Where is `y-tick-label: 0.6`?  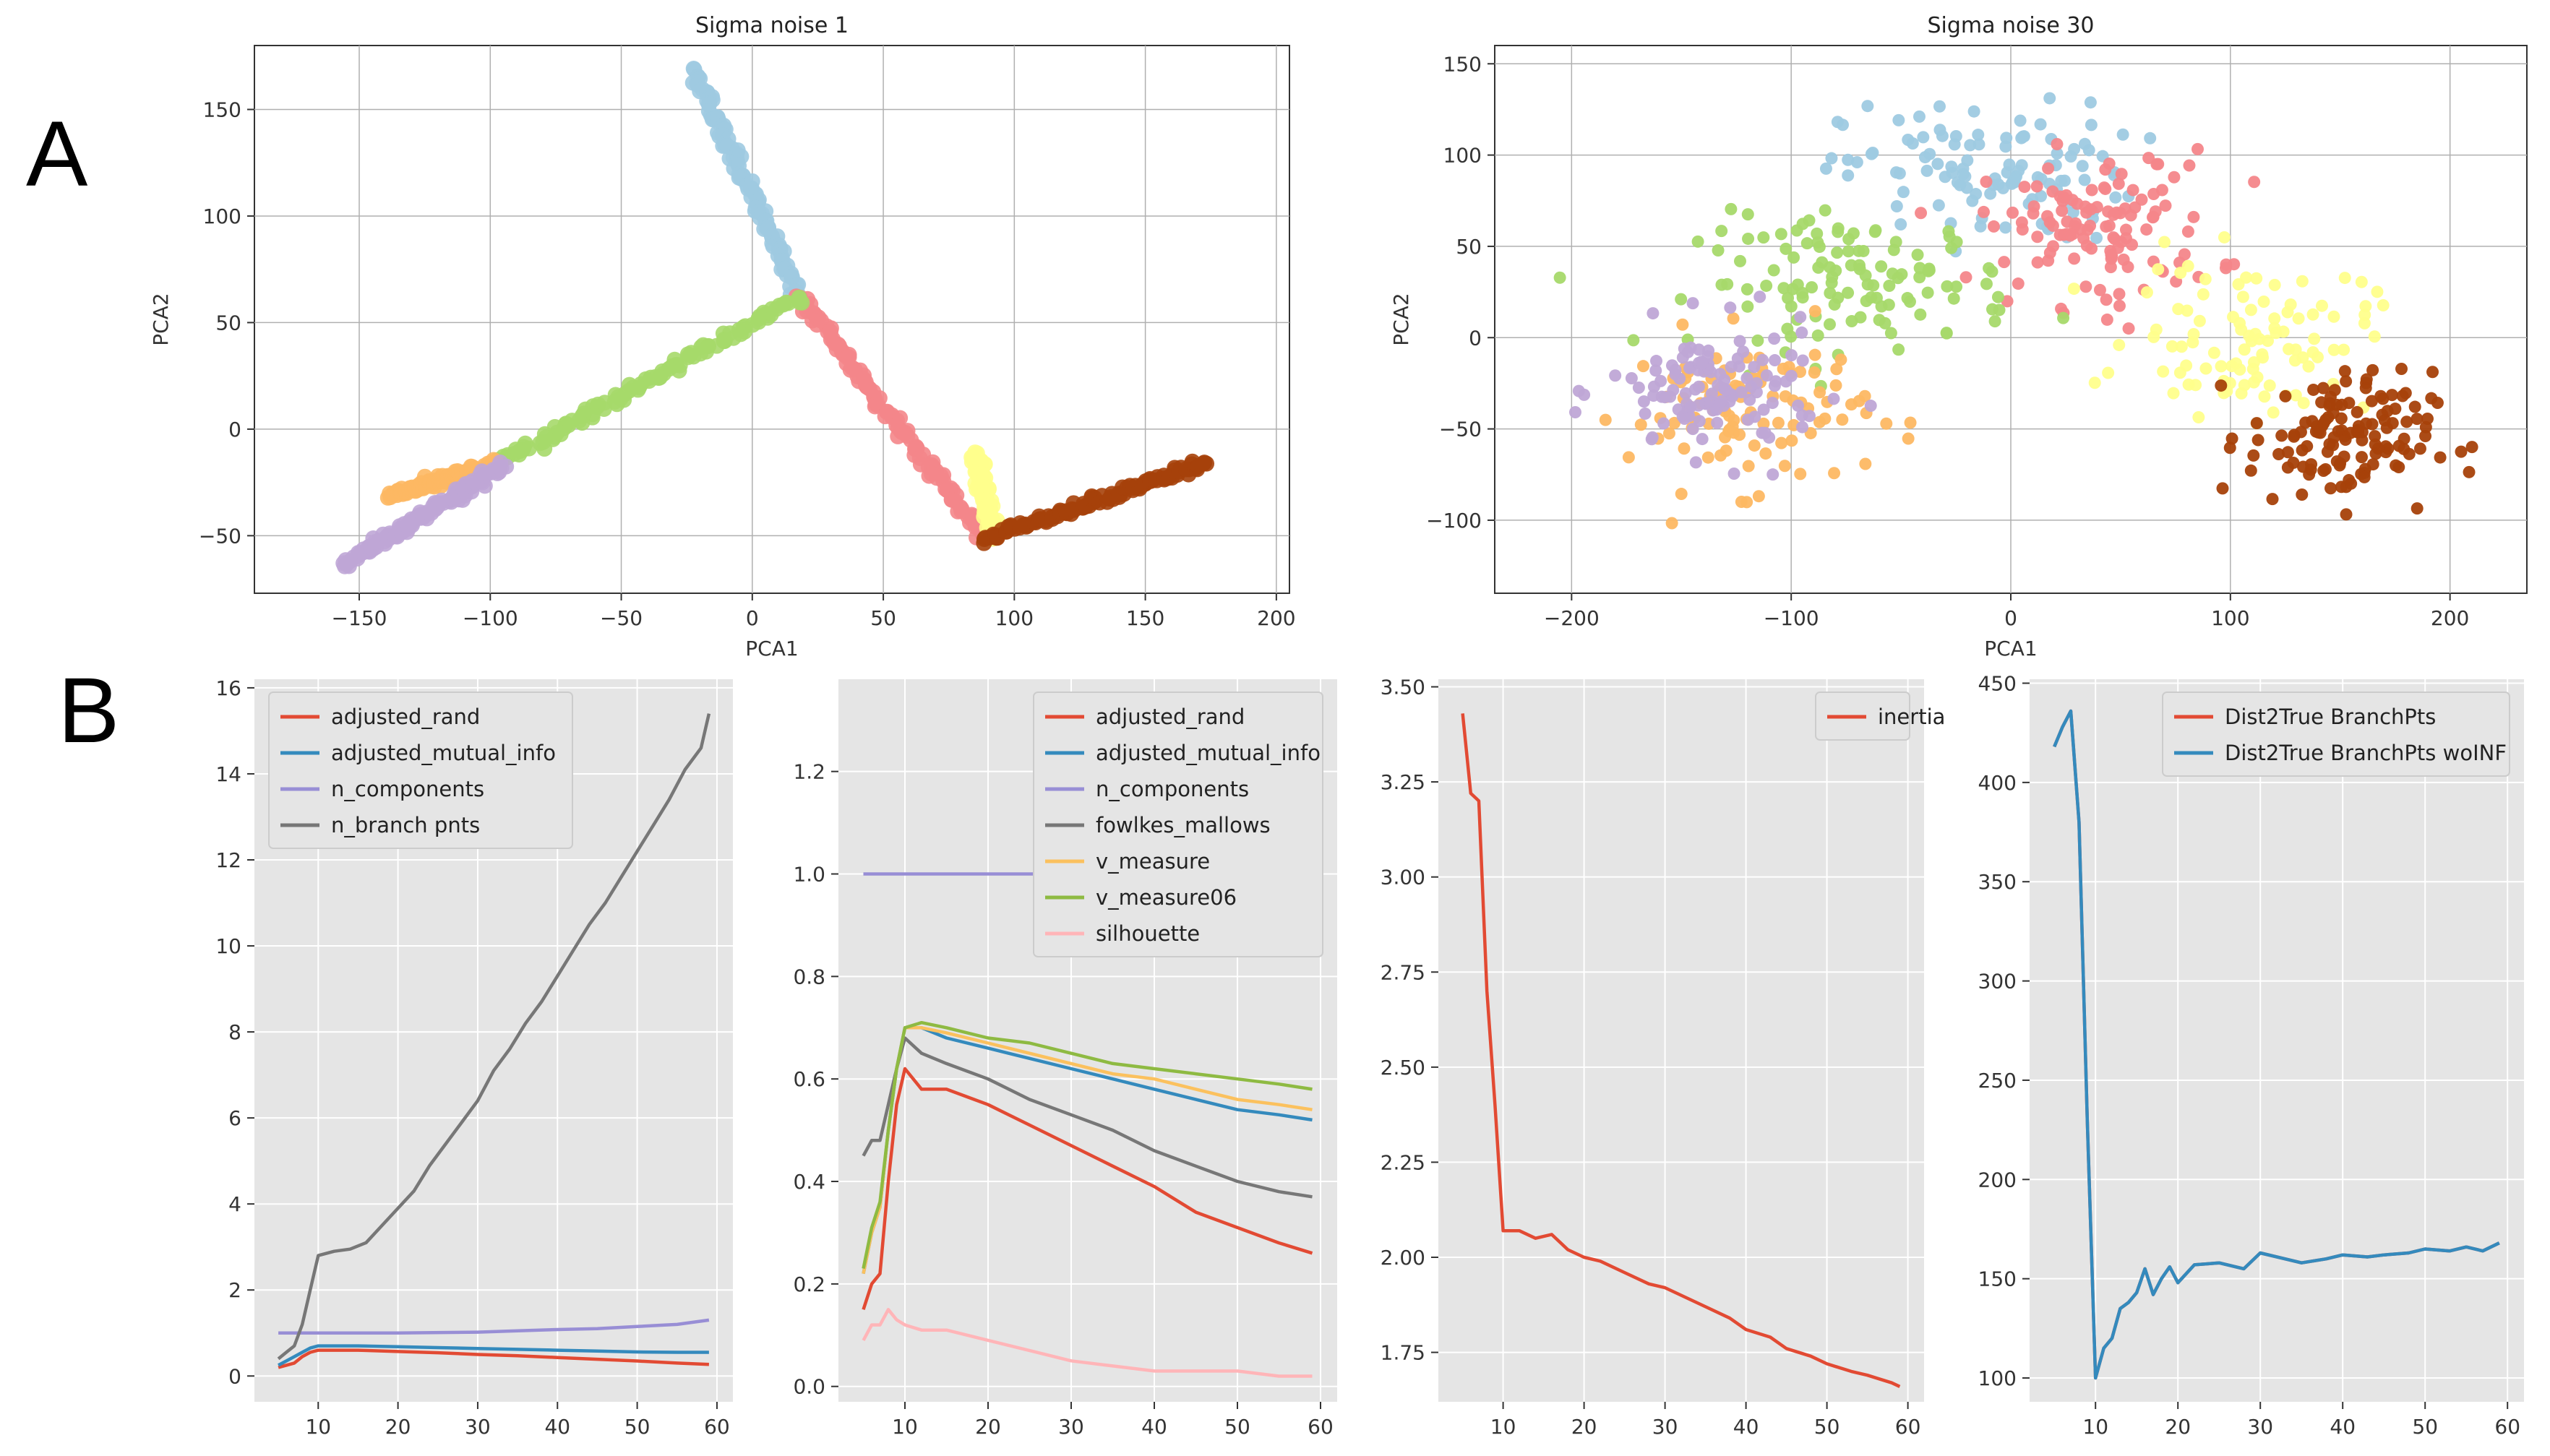 y-tick-label: 0.6 is located at coordinates (809, 1079).